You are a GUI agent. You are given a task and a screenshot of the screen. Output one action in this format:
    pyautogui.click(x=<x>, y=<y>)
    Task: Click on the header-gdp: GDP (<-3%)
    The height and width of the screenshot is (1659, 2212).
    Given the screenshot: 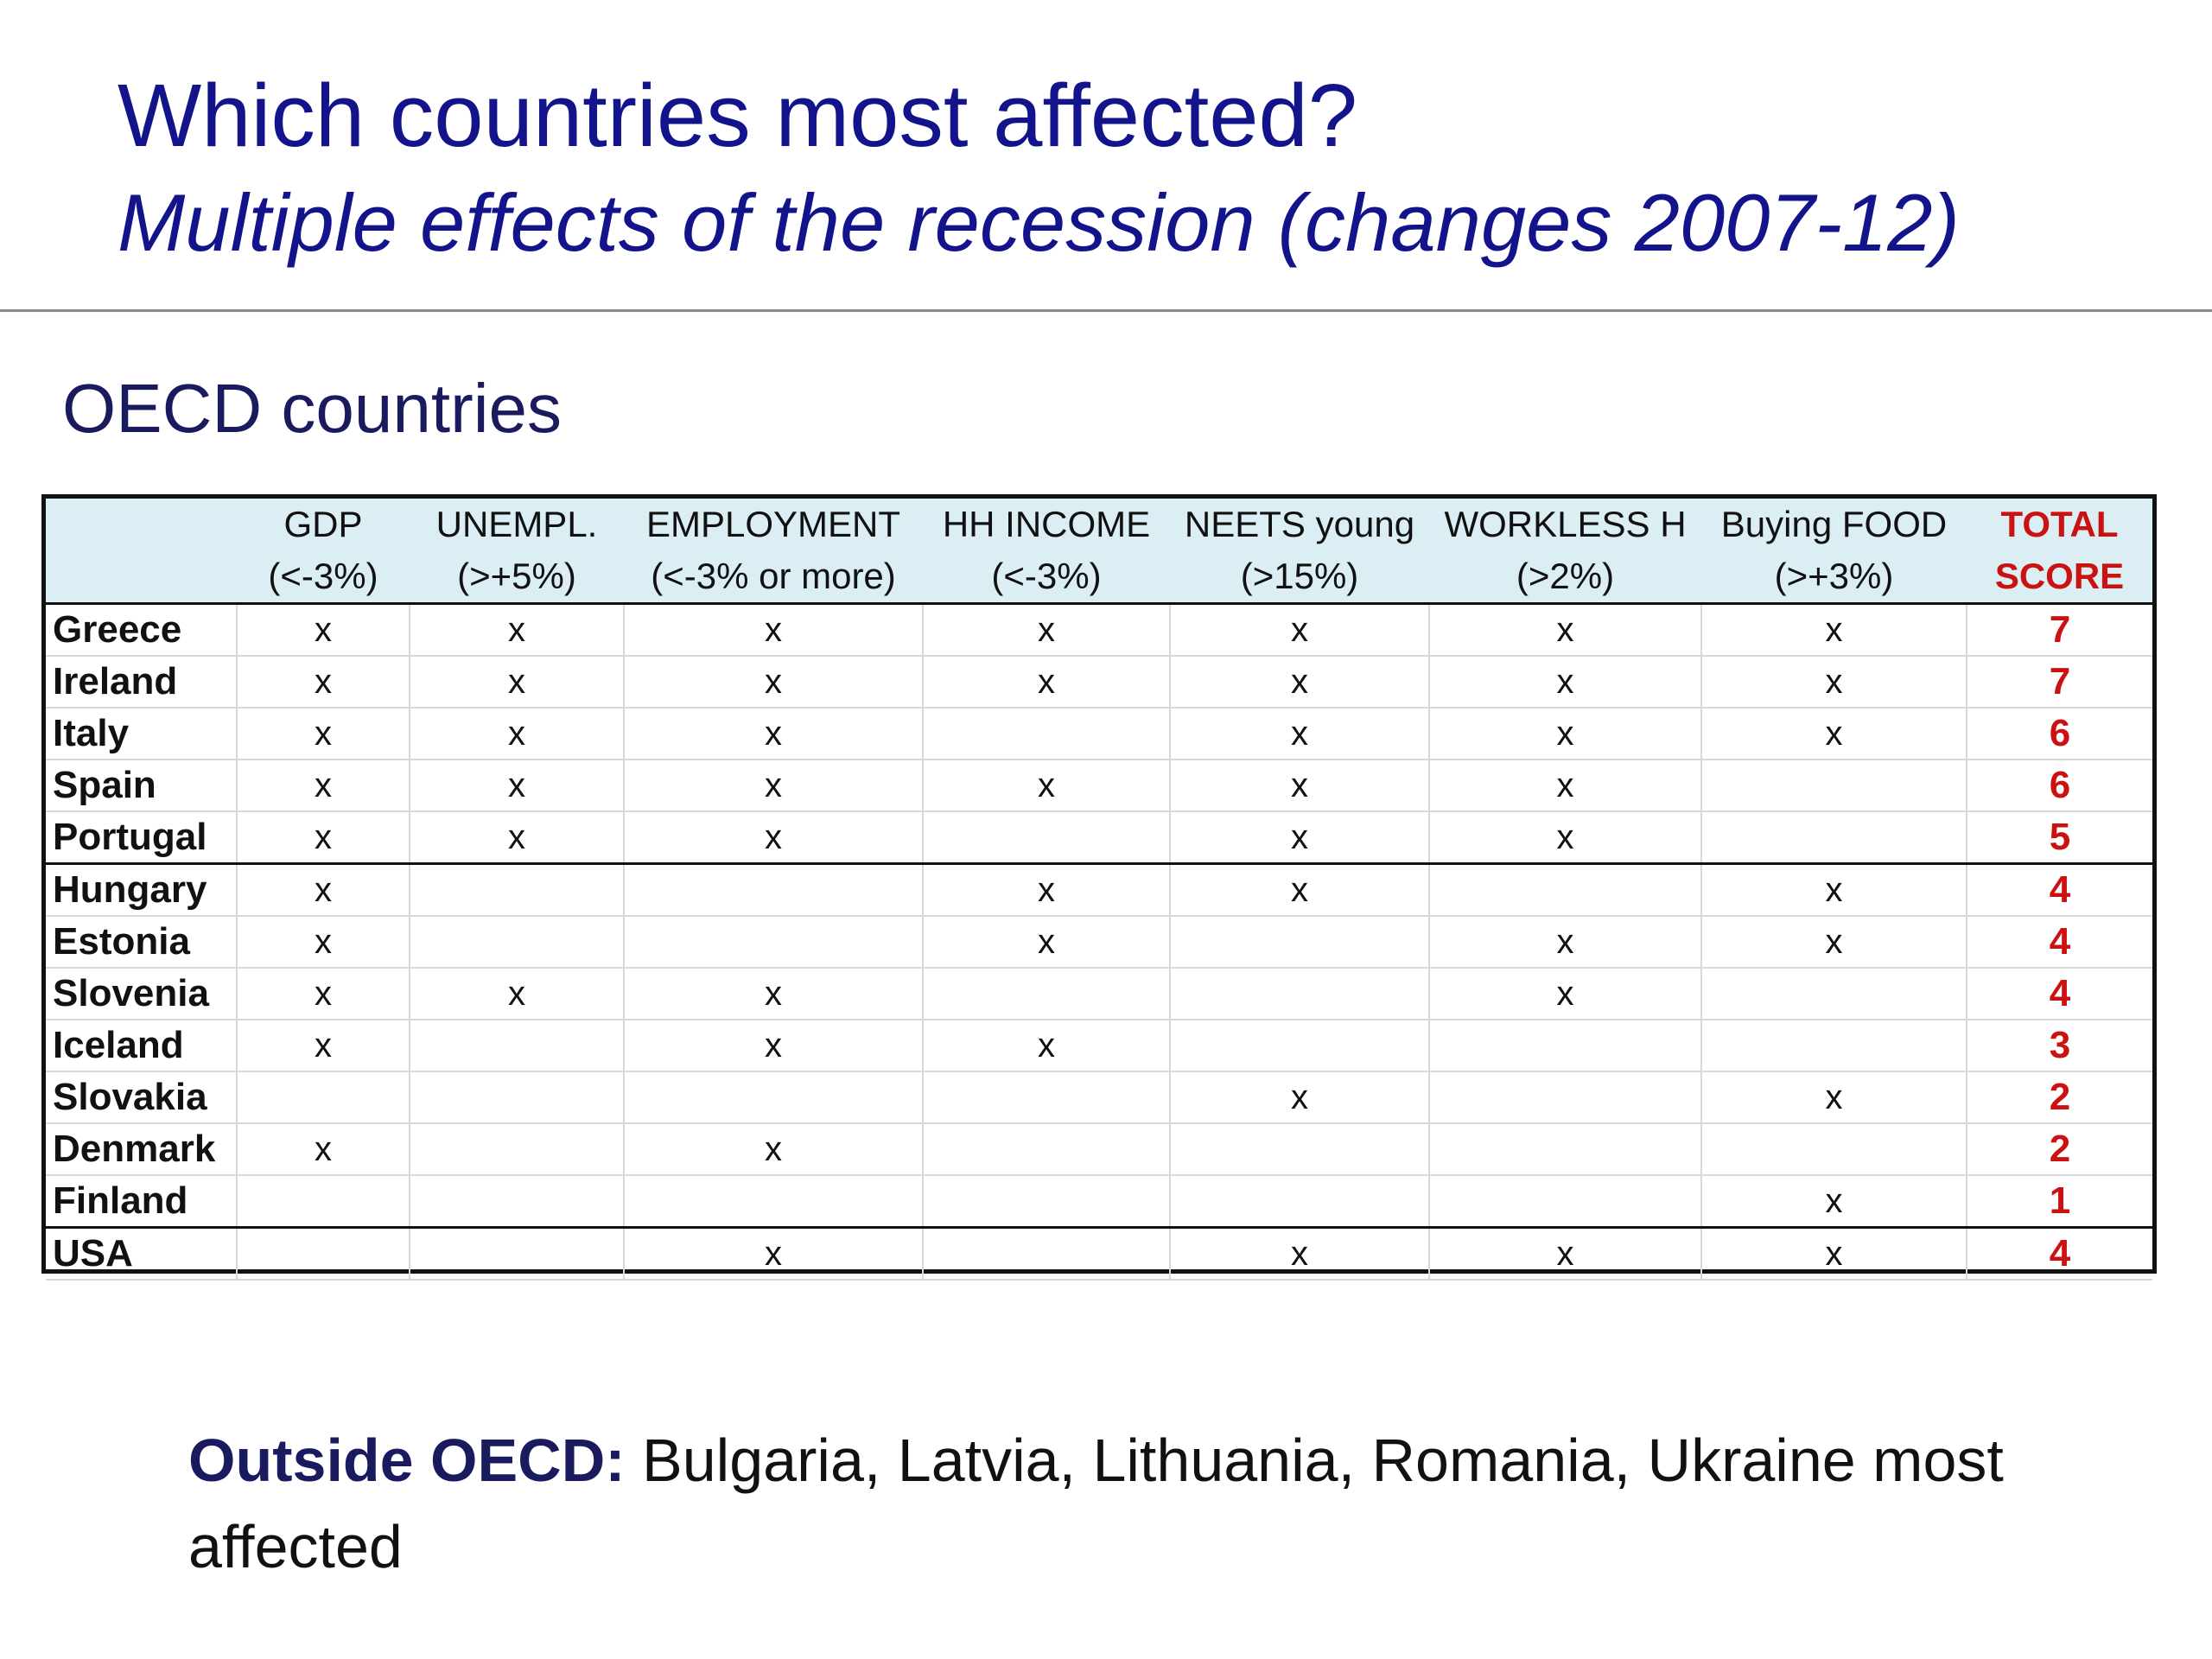 What is the action you would take?
    pyautogui.click(x=323, y=550)
    